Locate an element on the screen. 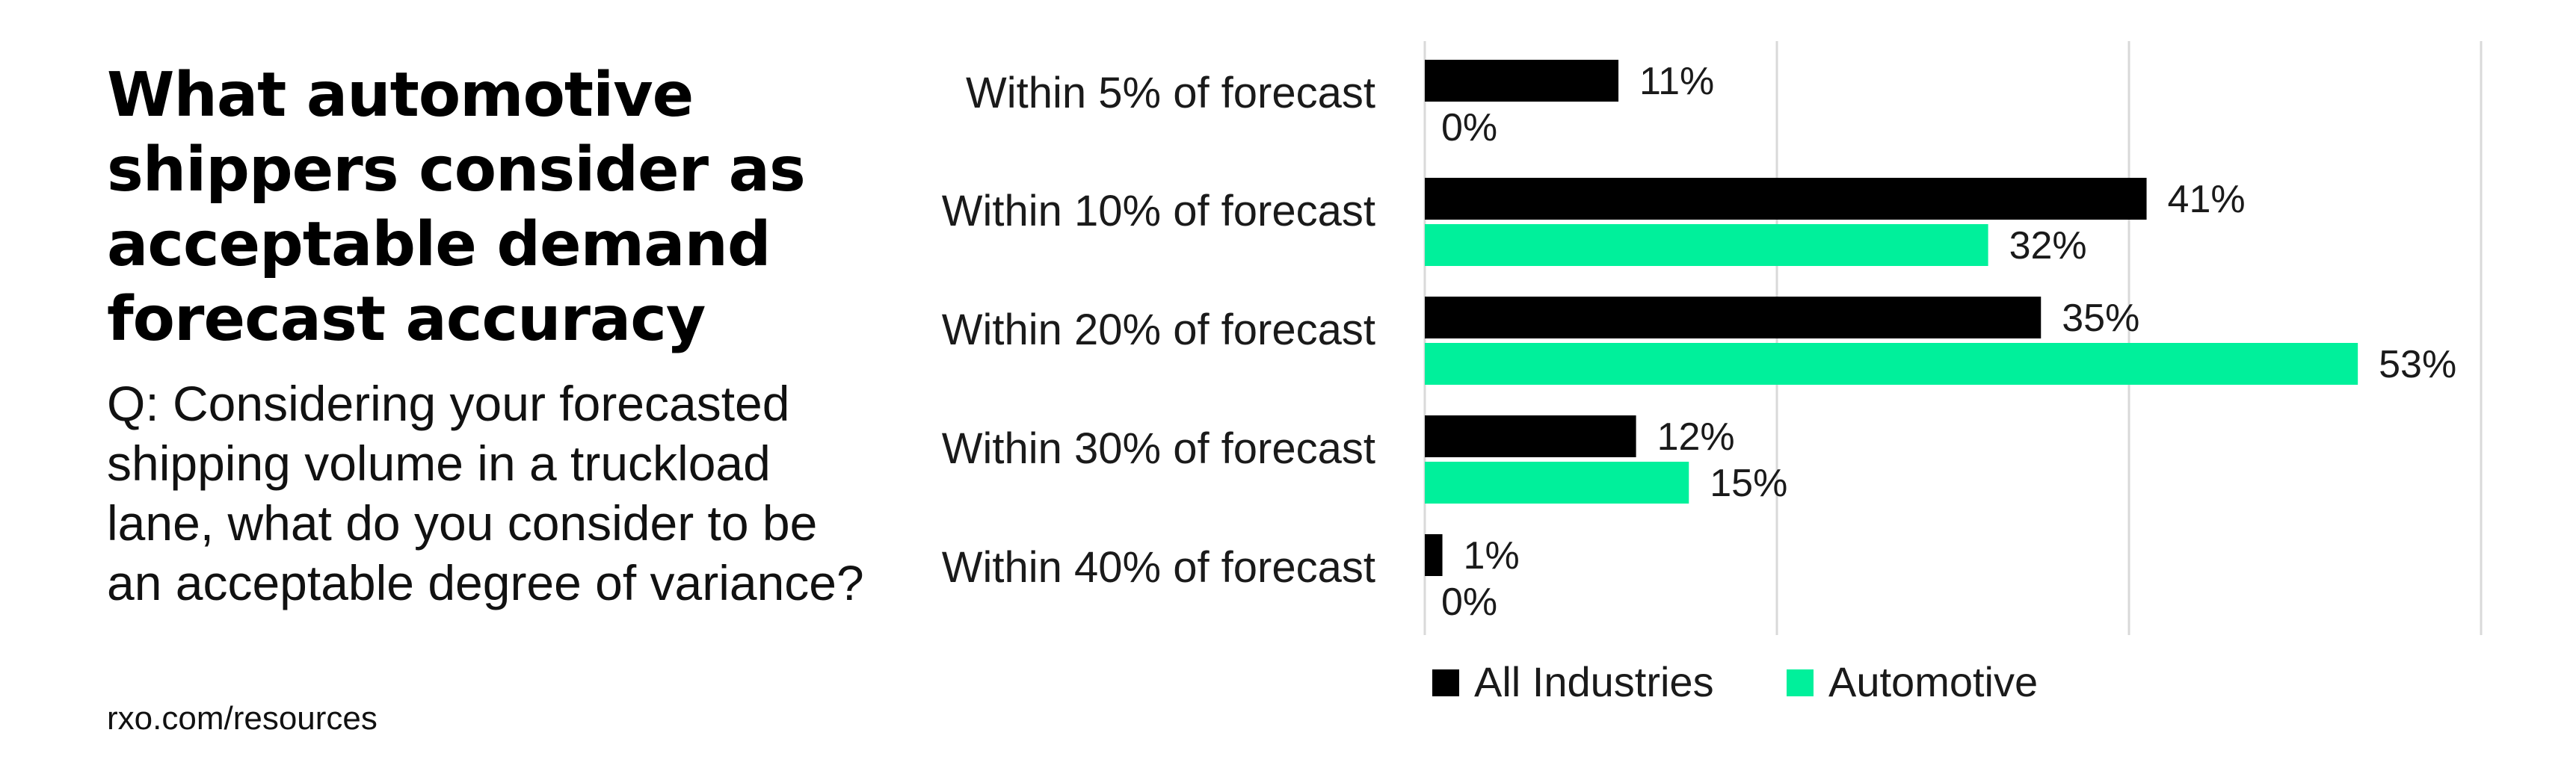 Image resolution: width=2576 pixels, height=780 pixels. legend-swatch-automotive is located at coordinates (1800, 682).